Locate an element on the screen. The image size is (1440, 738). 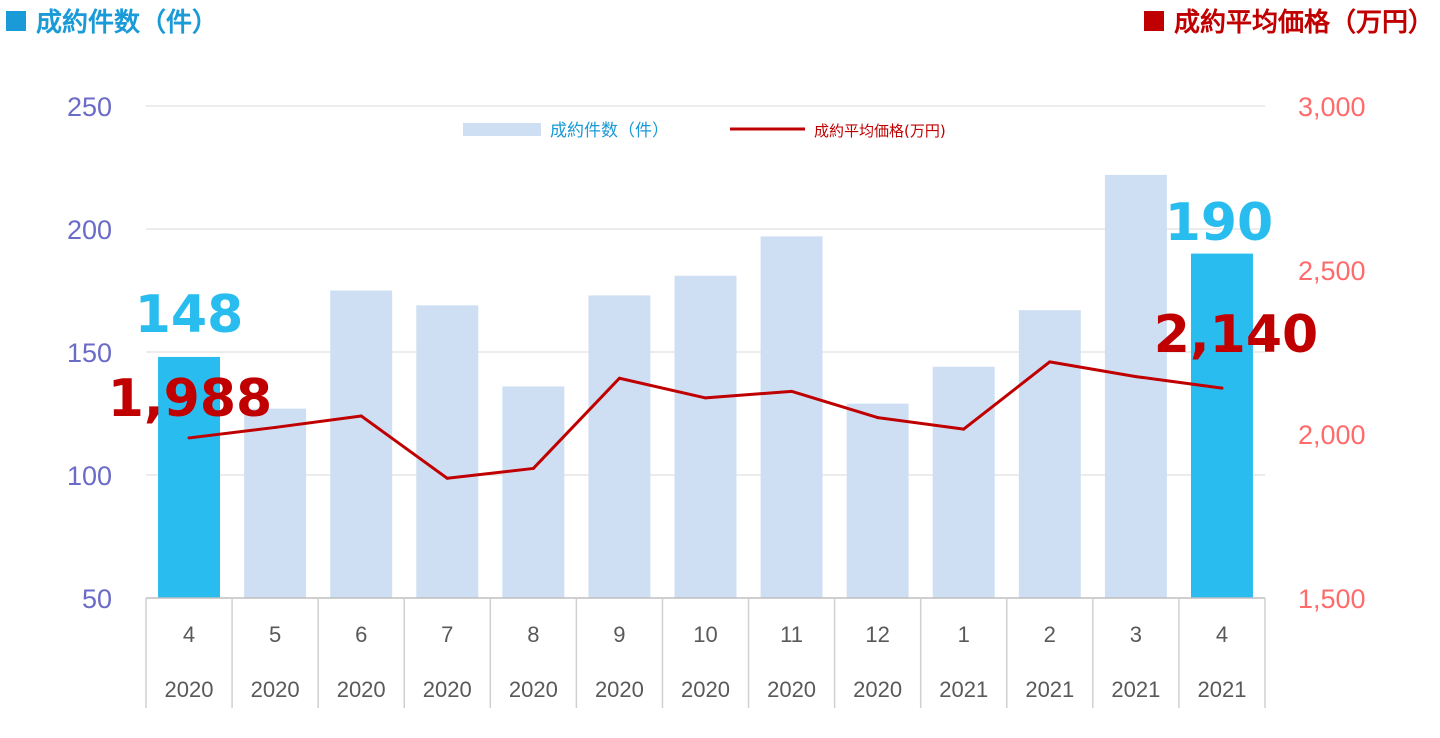
category-month-label: 8 is located at coordinates (533, 634).